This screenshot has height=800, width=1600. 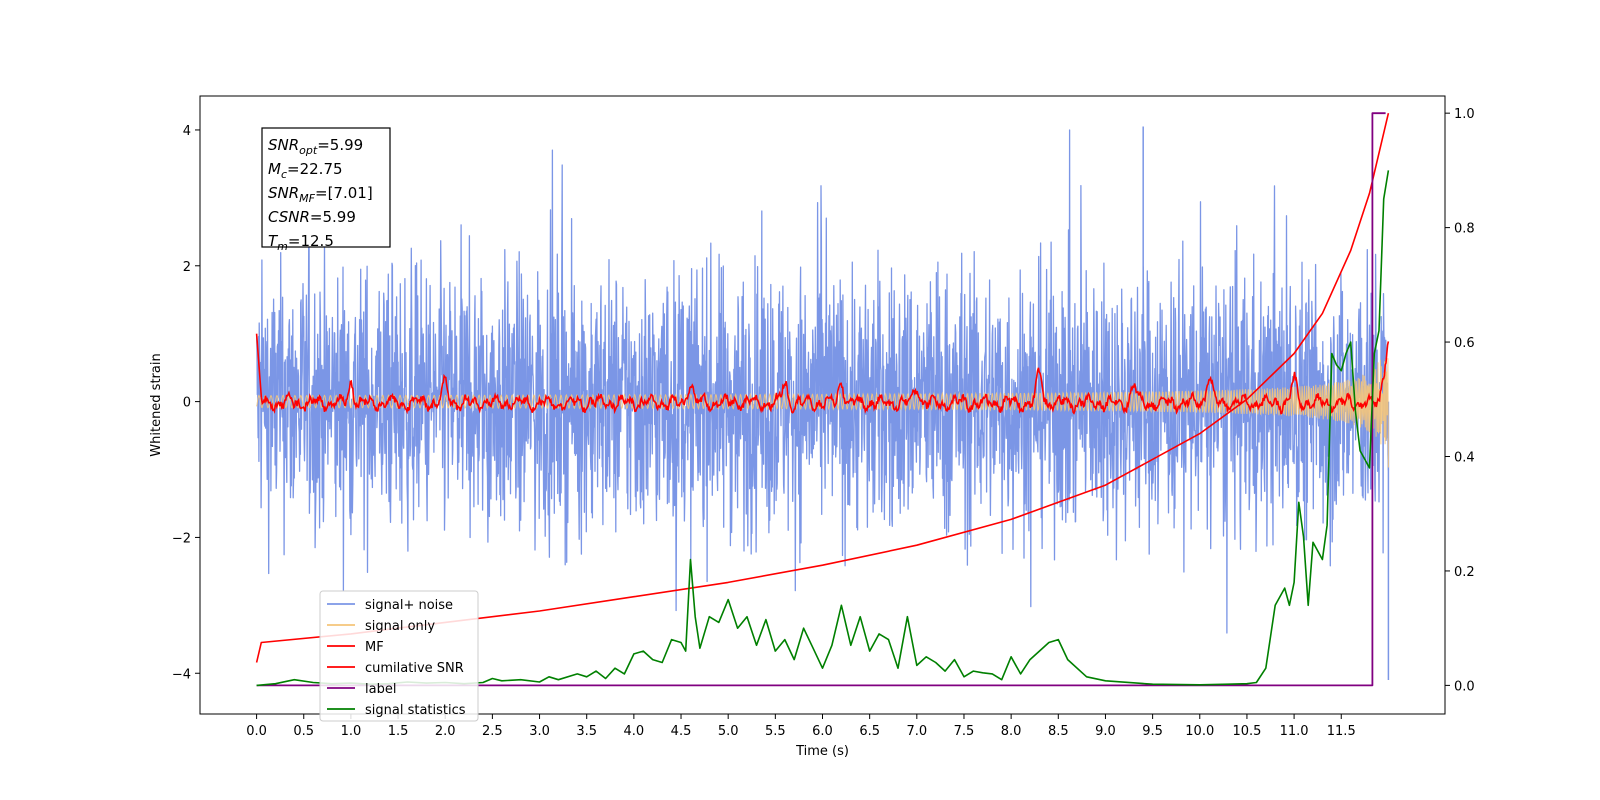 I want to click on x-tick-label: 11.0, so click(x=1294, y=731).